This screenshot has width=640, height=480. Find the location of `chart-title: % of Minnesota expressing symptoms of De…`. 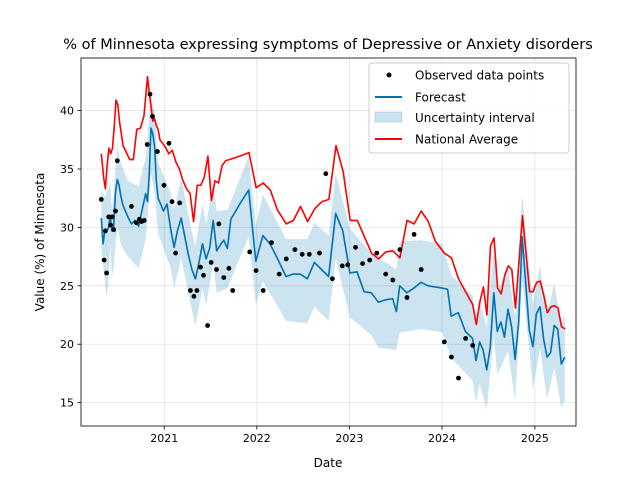

chart-title: % of Minnesota expressing symptoms of De… is located at coordinates (328, 45).